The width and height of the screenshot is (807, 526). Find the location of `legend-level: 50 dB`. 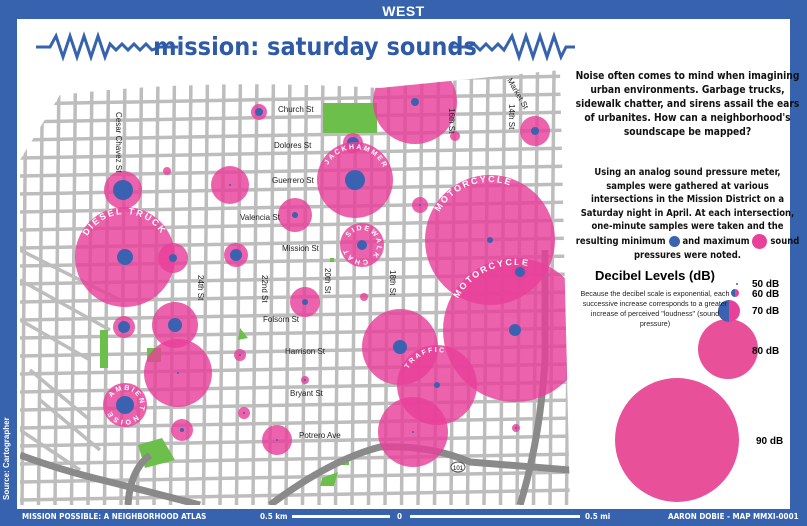

legend-level: 50 dB is located at coordinates (766, 284).